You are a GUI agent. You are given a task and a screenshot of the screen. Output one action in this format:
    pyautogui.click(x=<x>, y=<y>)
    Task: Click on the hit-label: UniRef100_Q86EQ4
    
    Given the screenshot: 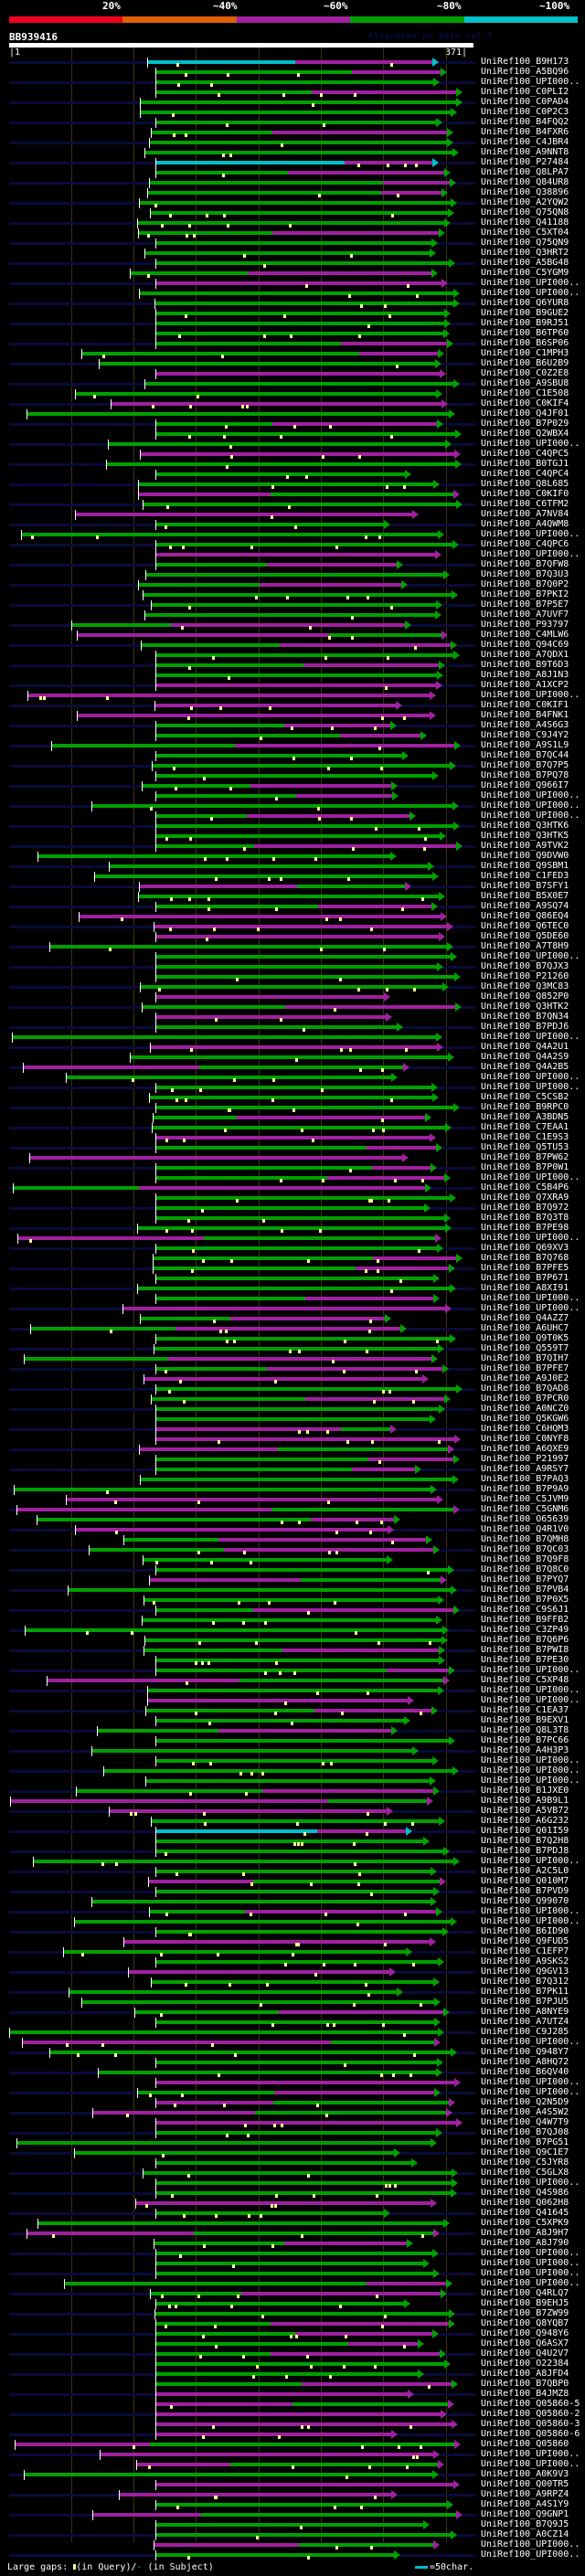 What is the action you would take?
    pyautogui.click(x=525, y=916)
    